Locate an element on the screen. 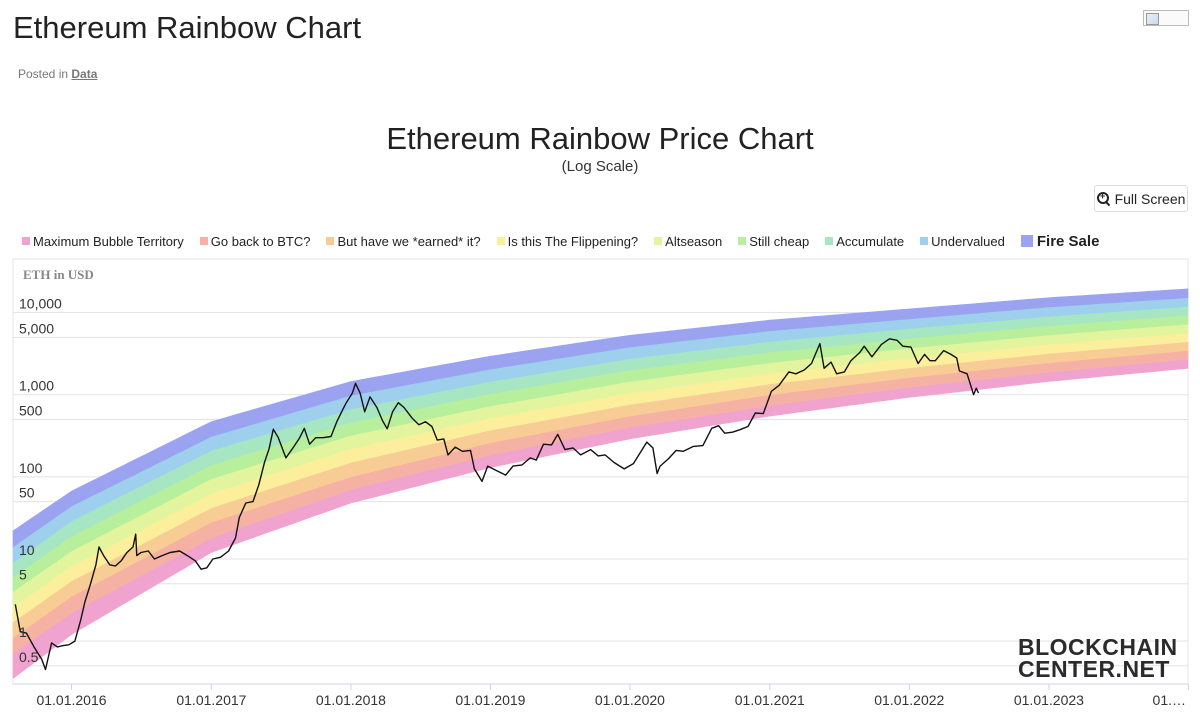 The image size is (1200, 722). legend-label: Fire Sale is located at coordinates (1068, 241).